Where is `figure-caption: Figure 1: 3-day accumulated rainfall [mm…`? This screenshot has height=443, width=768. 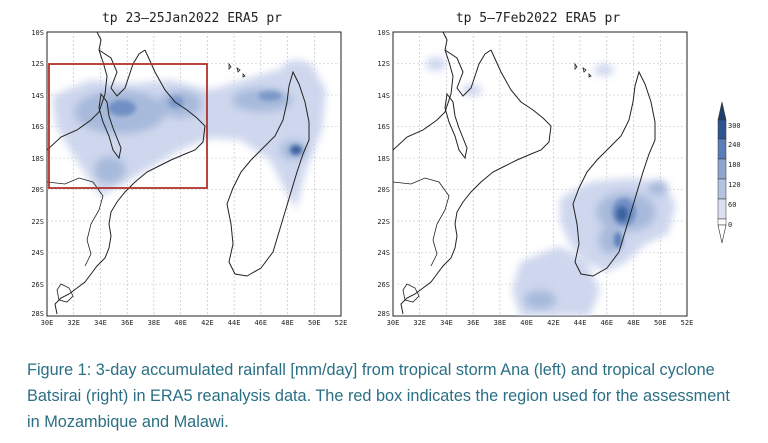 figure-caption: Figure 1: 3-day accumulated rainfall [mm… is located at coordinates (378, 396).